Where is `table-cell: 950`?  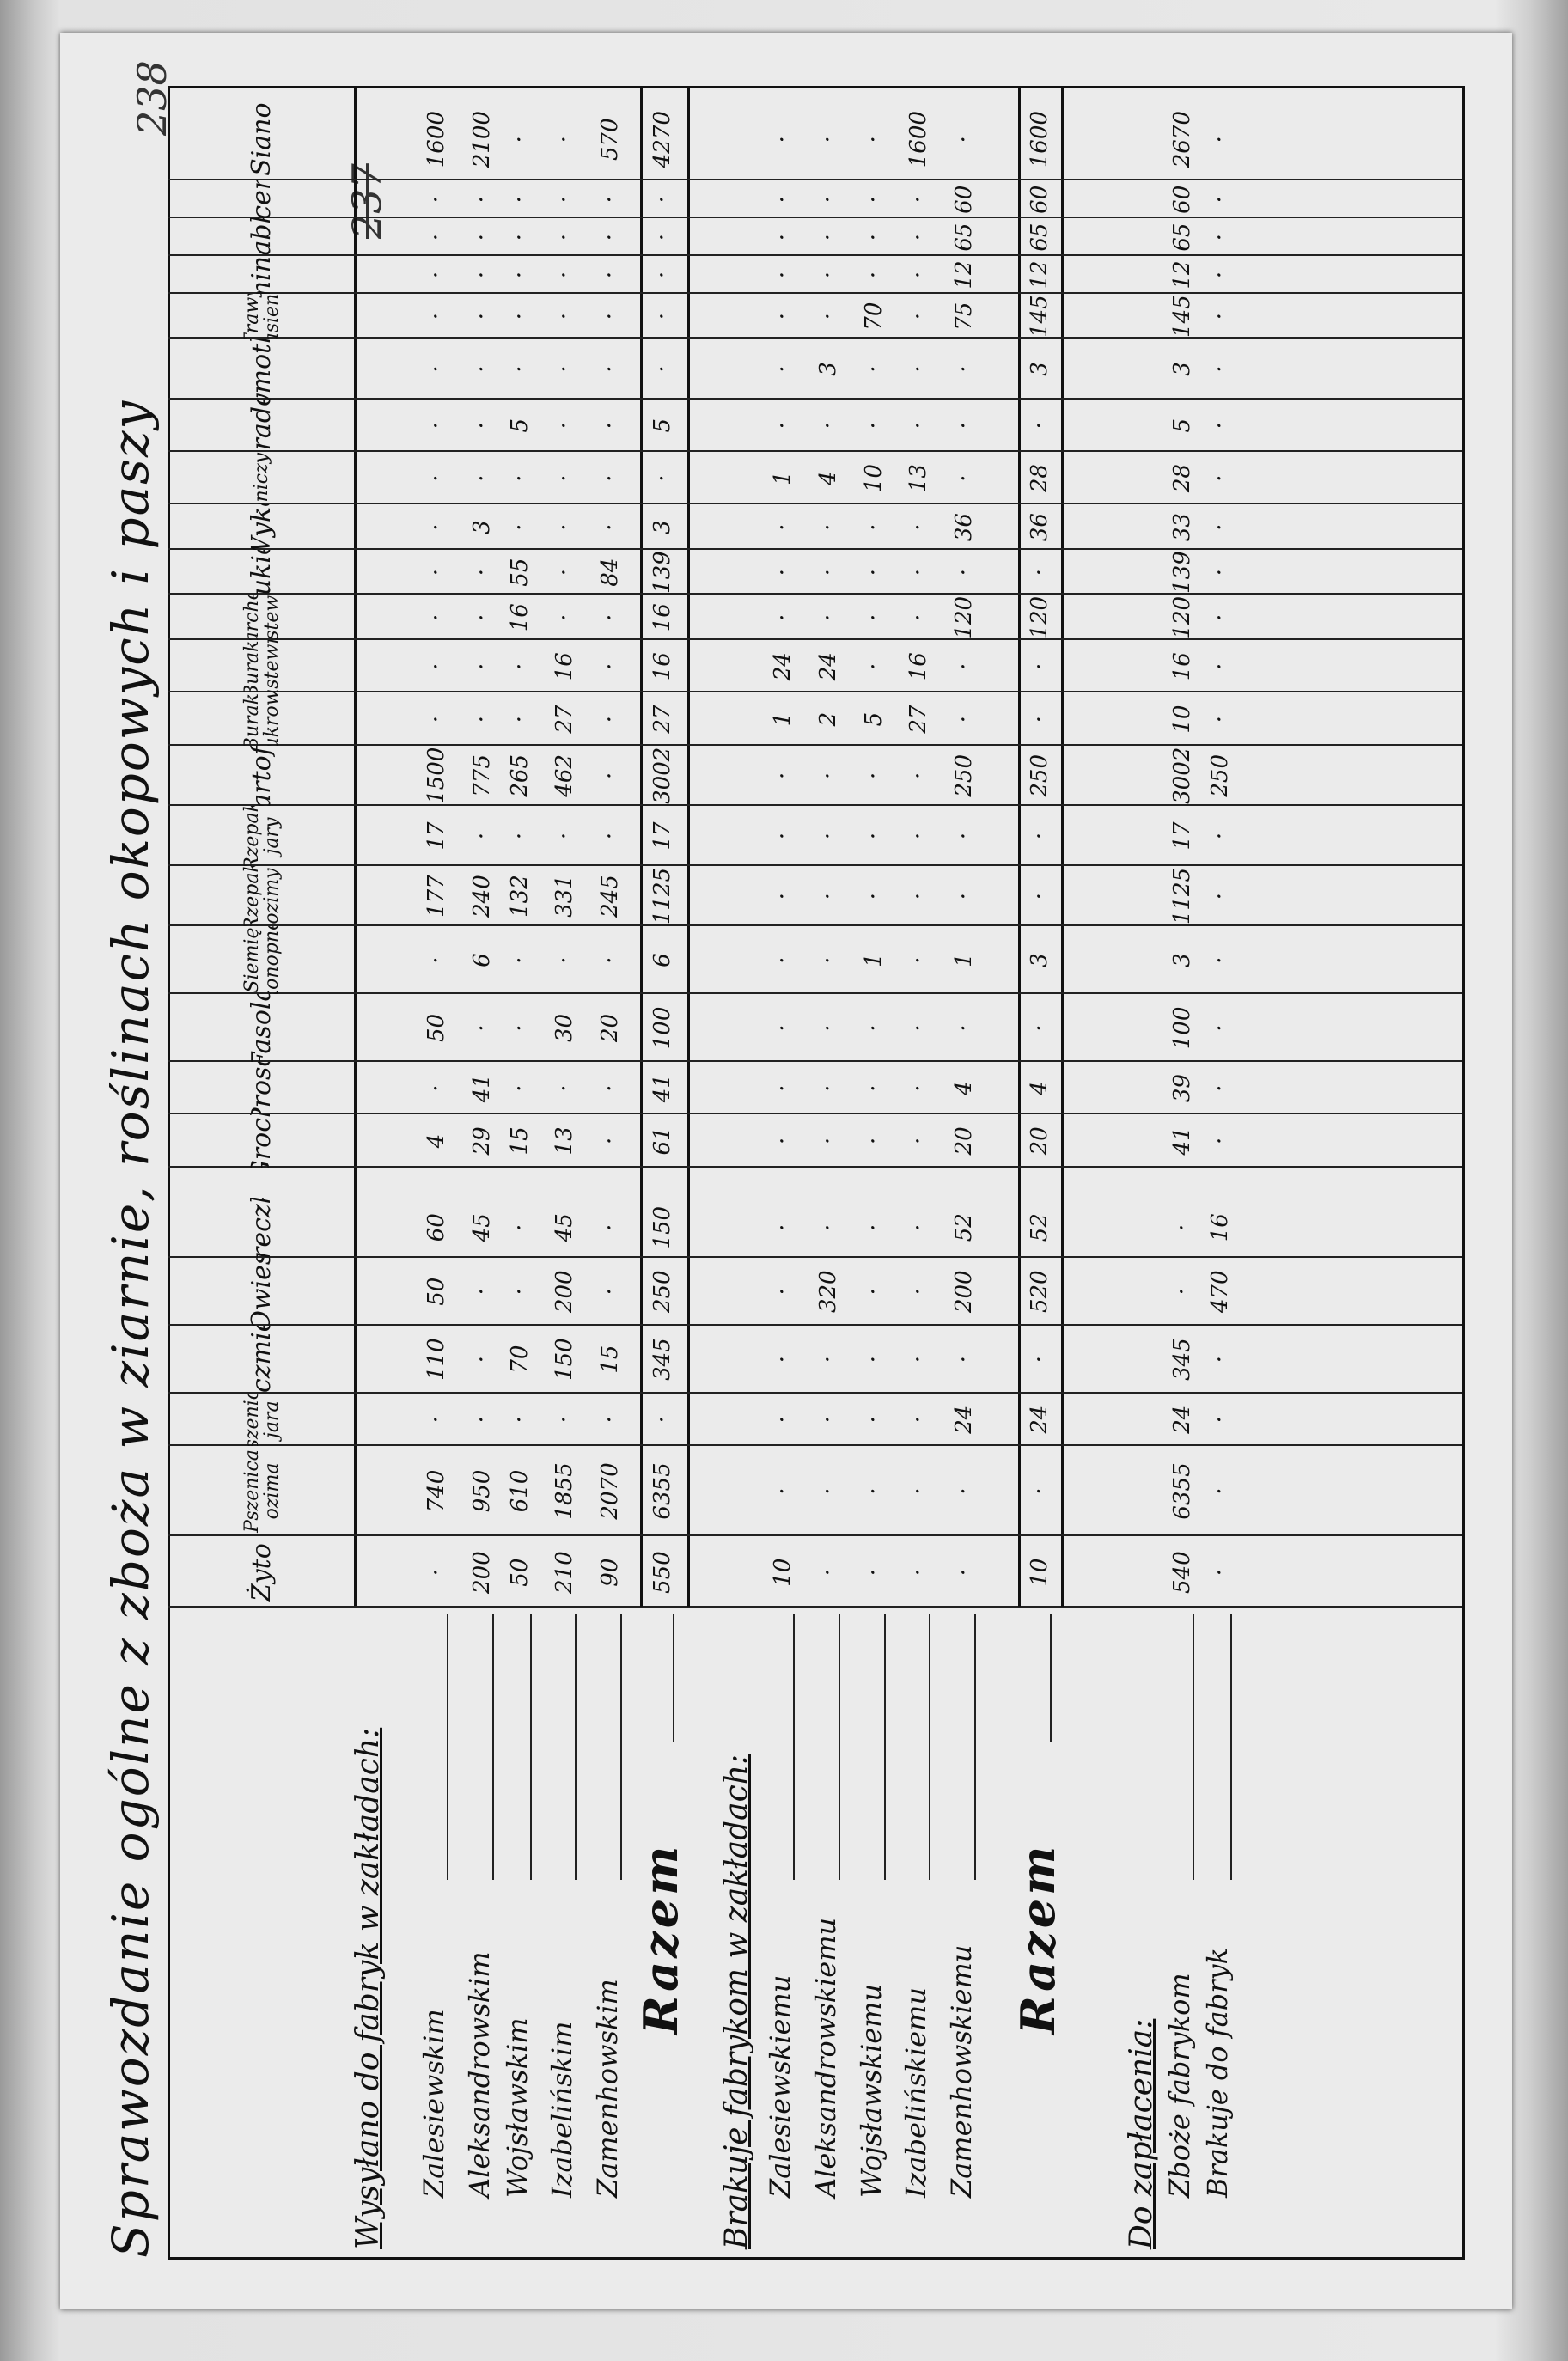
table-cell: 950 is located at coordinates (482, 1491).